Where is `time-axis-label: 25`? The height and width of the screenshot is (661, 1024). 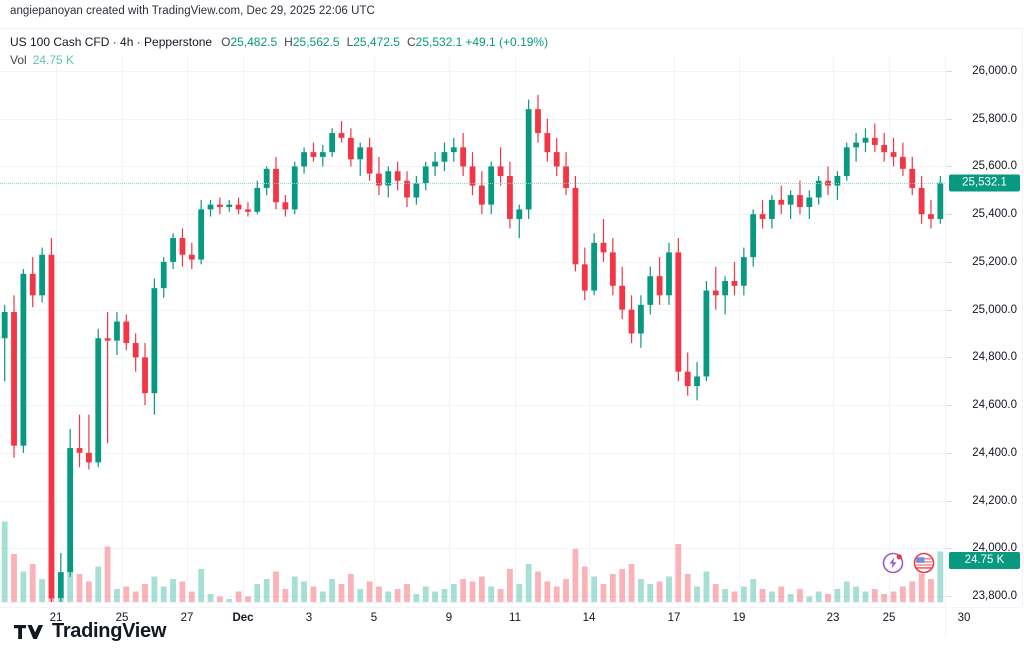 time-axis-label: 25 is located at coordinates (889, 618).